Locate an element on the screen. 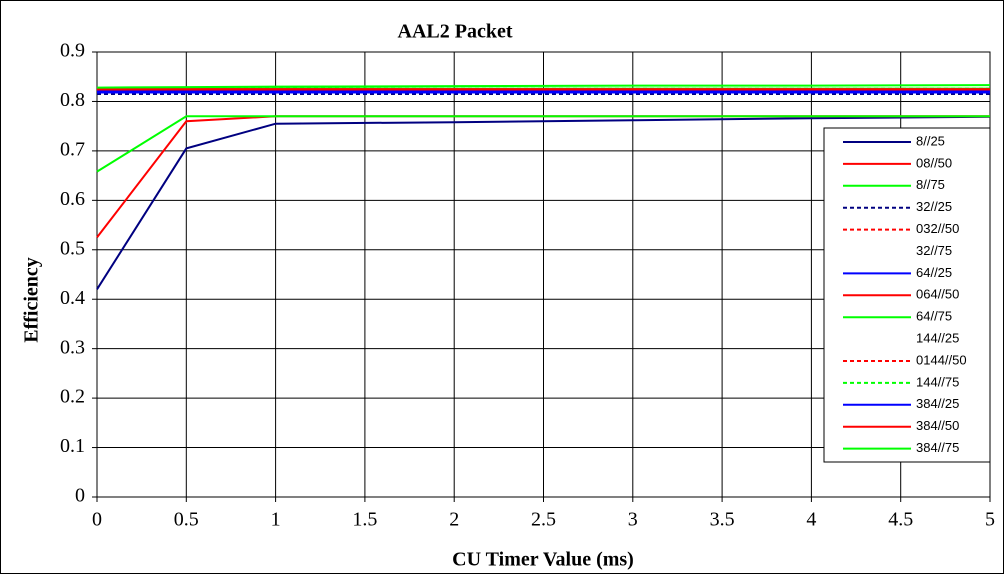 The image size is (1004, 574). y-tick-label: 0.7 is located at coordinates (72, 149).